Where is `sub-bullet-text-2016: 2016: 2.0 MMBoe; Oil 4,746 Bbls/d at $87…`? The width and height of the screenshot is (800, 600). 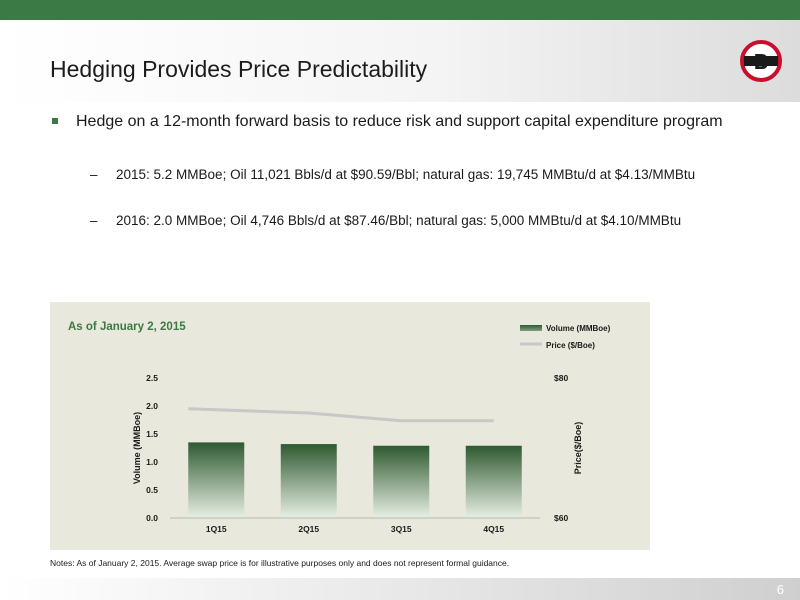 sub-bullet-text-2016: 2016: 2.0 MMBoe; Oil 4,746 Bbls/d at $87… is located at coordinates (399, 220).